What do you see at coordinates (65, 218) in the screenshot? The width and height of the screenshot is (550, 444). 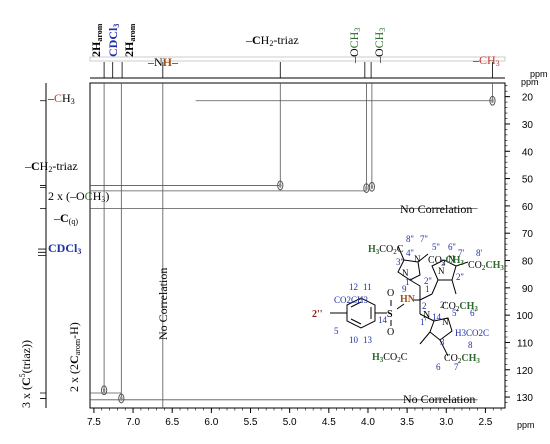 I see `label-cq: –C(q)` at bounding box center [65, 218].